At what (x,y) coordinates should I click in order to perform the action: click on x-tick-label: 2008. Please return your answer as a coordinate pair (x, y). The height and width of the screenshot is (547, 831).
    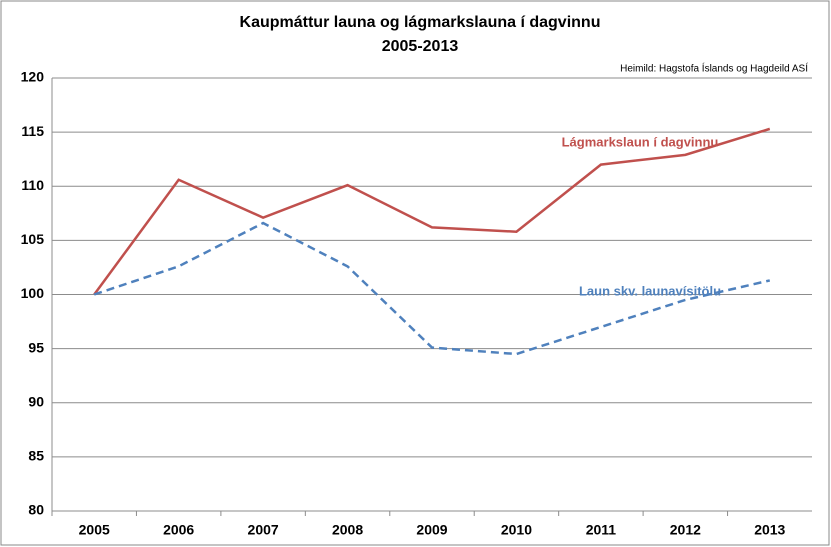
    Looking at the image, I should click on (347, 530).